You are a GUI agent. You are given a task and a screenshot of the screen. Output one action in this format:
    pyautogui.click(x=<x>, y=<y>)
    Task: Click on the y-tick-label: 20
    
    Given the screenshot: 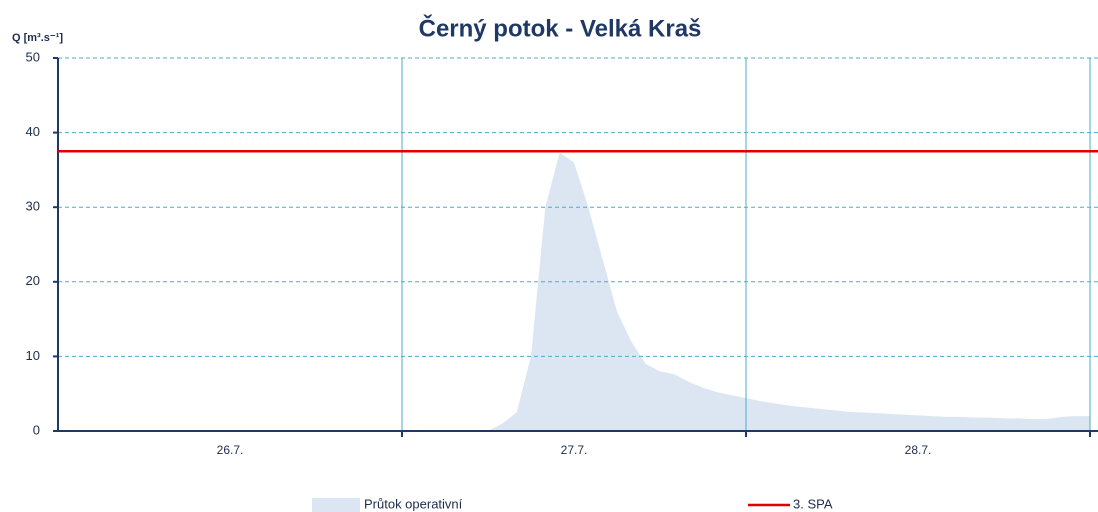 What is the action you would take?
    pyautogui.click(x=33, y=280)
    